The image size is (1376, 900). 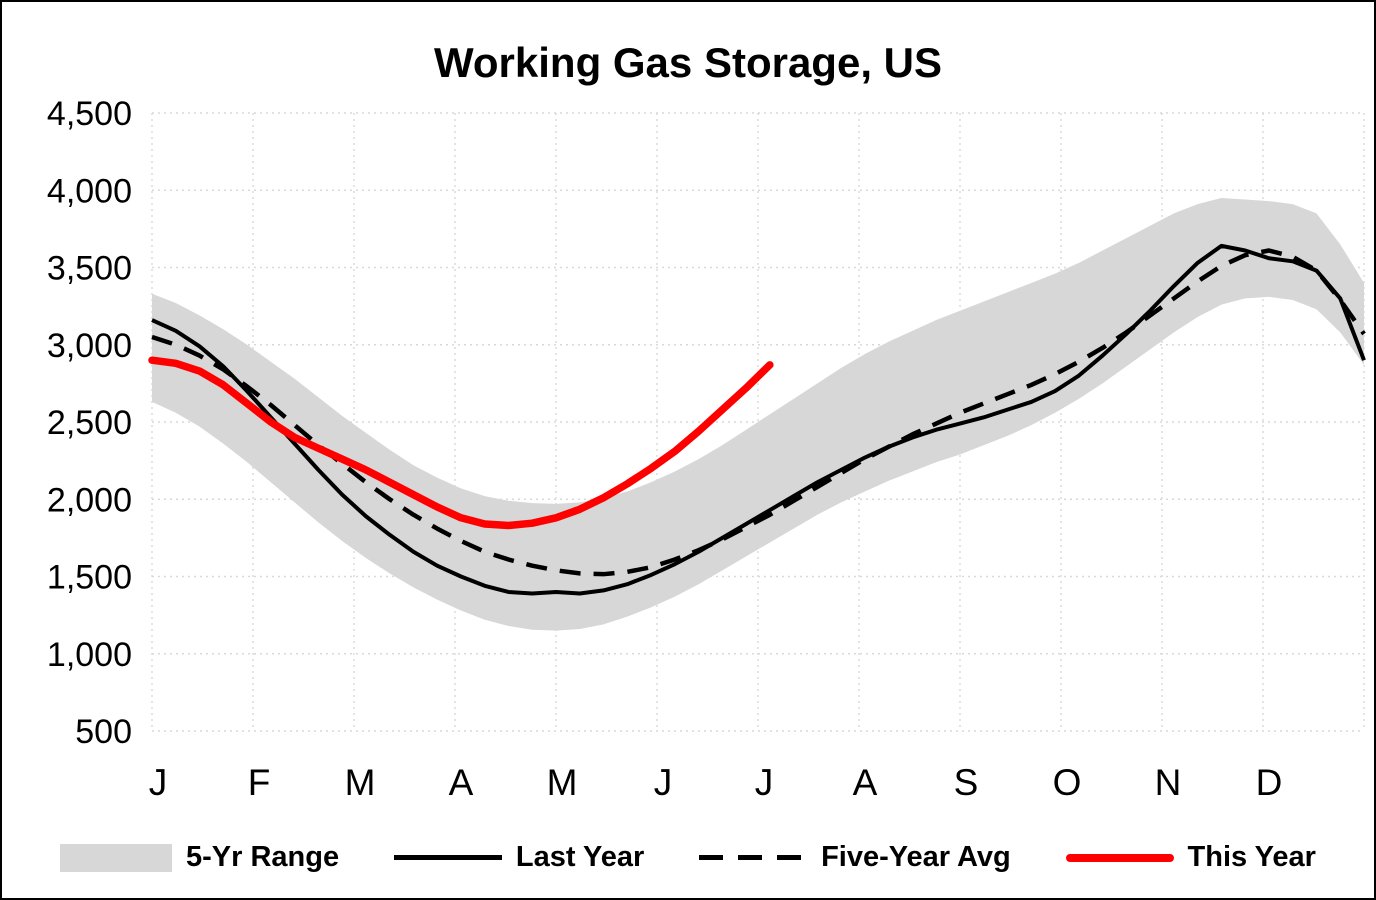 I want to click on chart-title: Working Gas Storage, US, so click(x=688, y=62).